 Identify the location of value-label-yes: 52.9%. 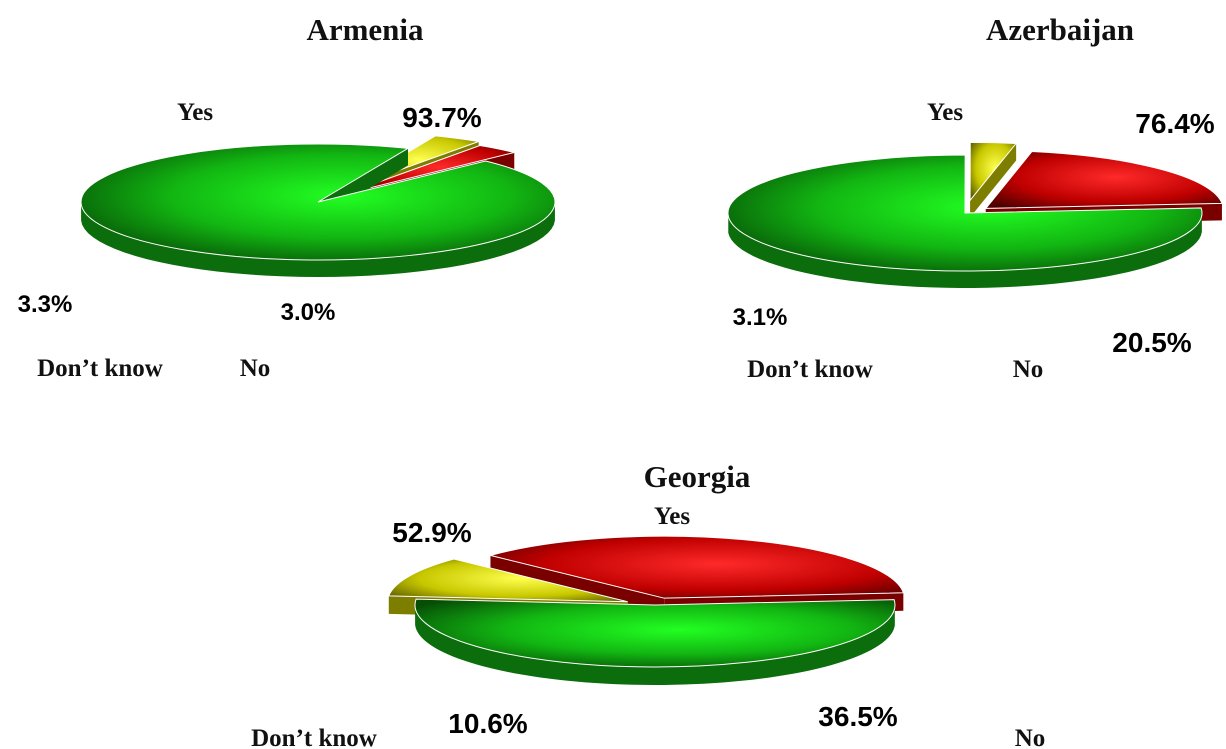
(431, 532).